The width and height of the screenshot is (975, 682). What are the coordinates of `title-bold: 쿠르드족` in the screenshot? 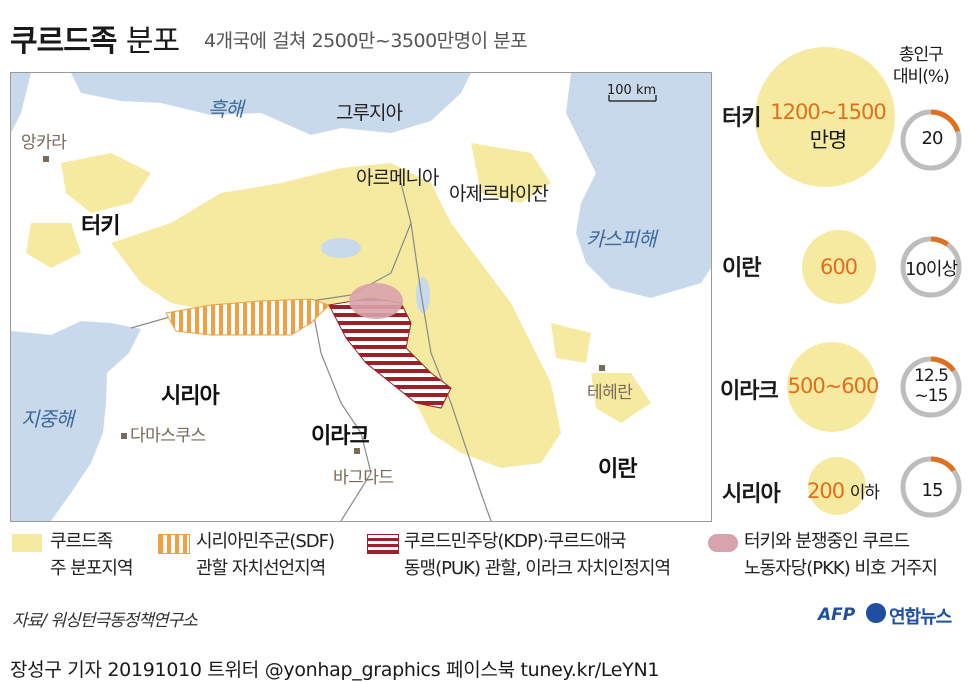 It's located at (63, 41).